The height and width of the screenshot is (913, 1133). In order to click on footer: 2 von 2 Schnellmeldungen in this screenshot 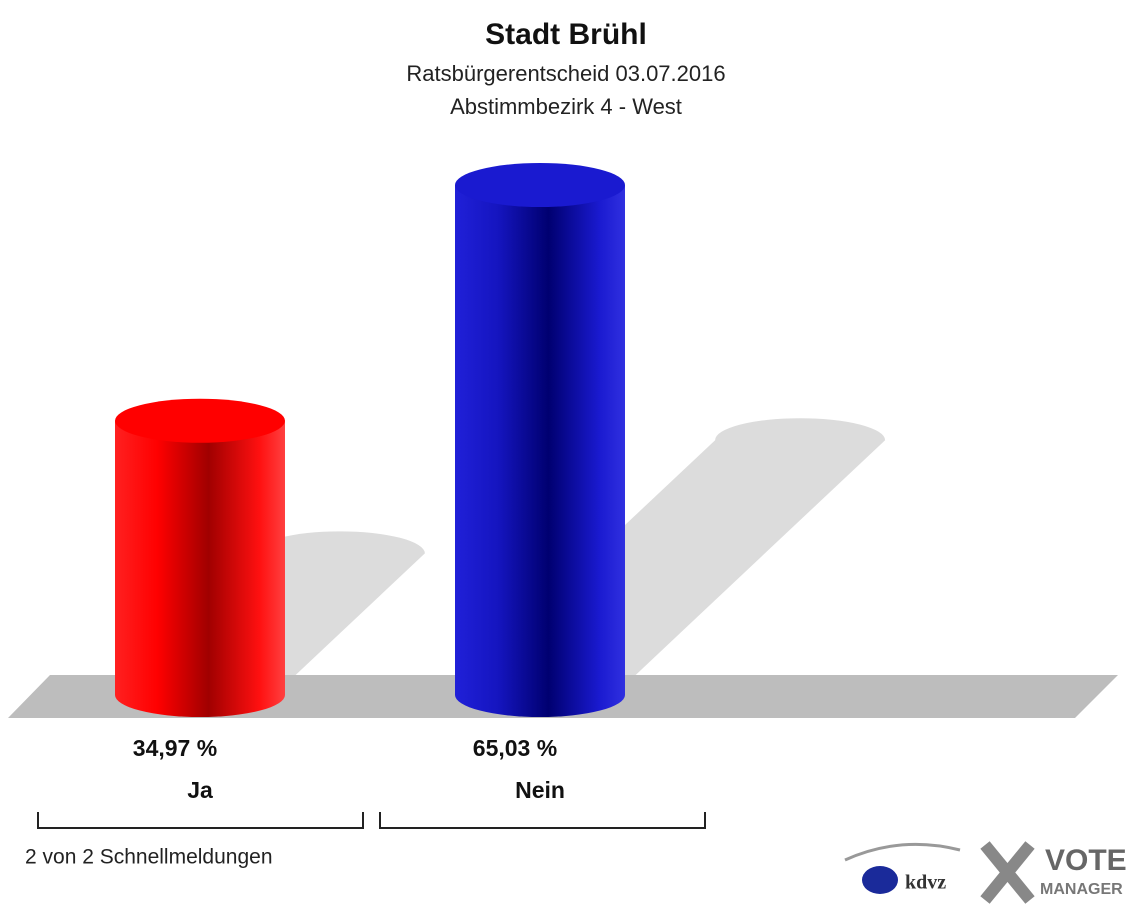, I will do `click(149, 857)`.